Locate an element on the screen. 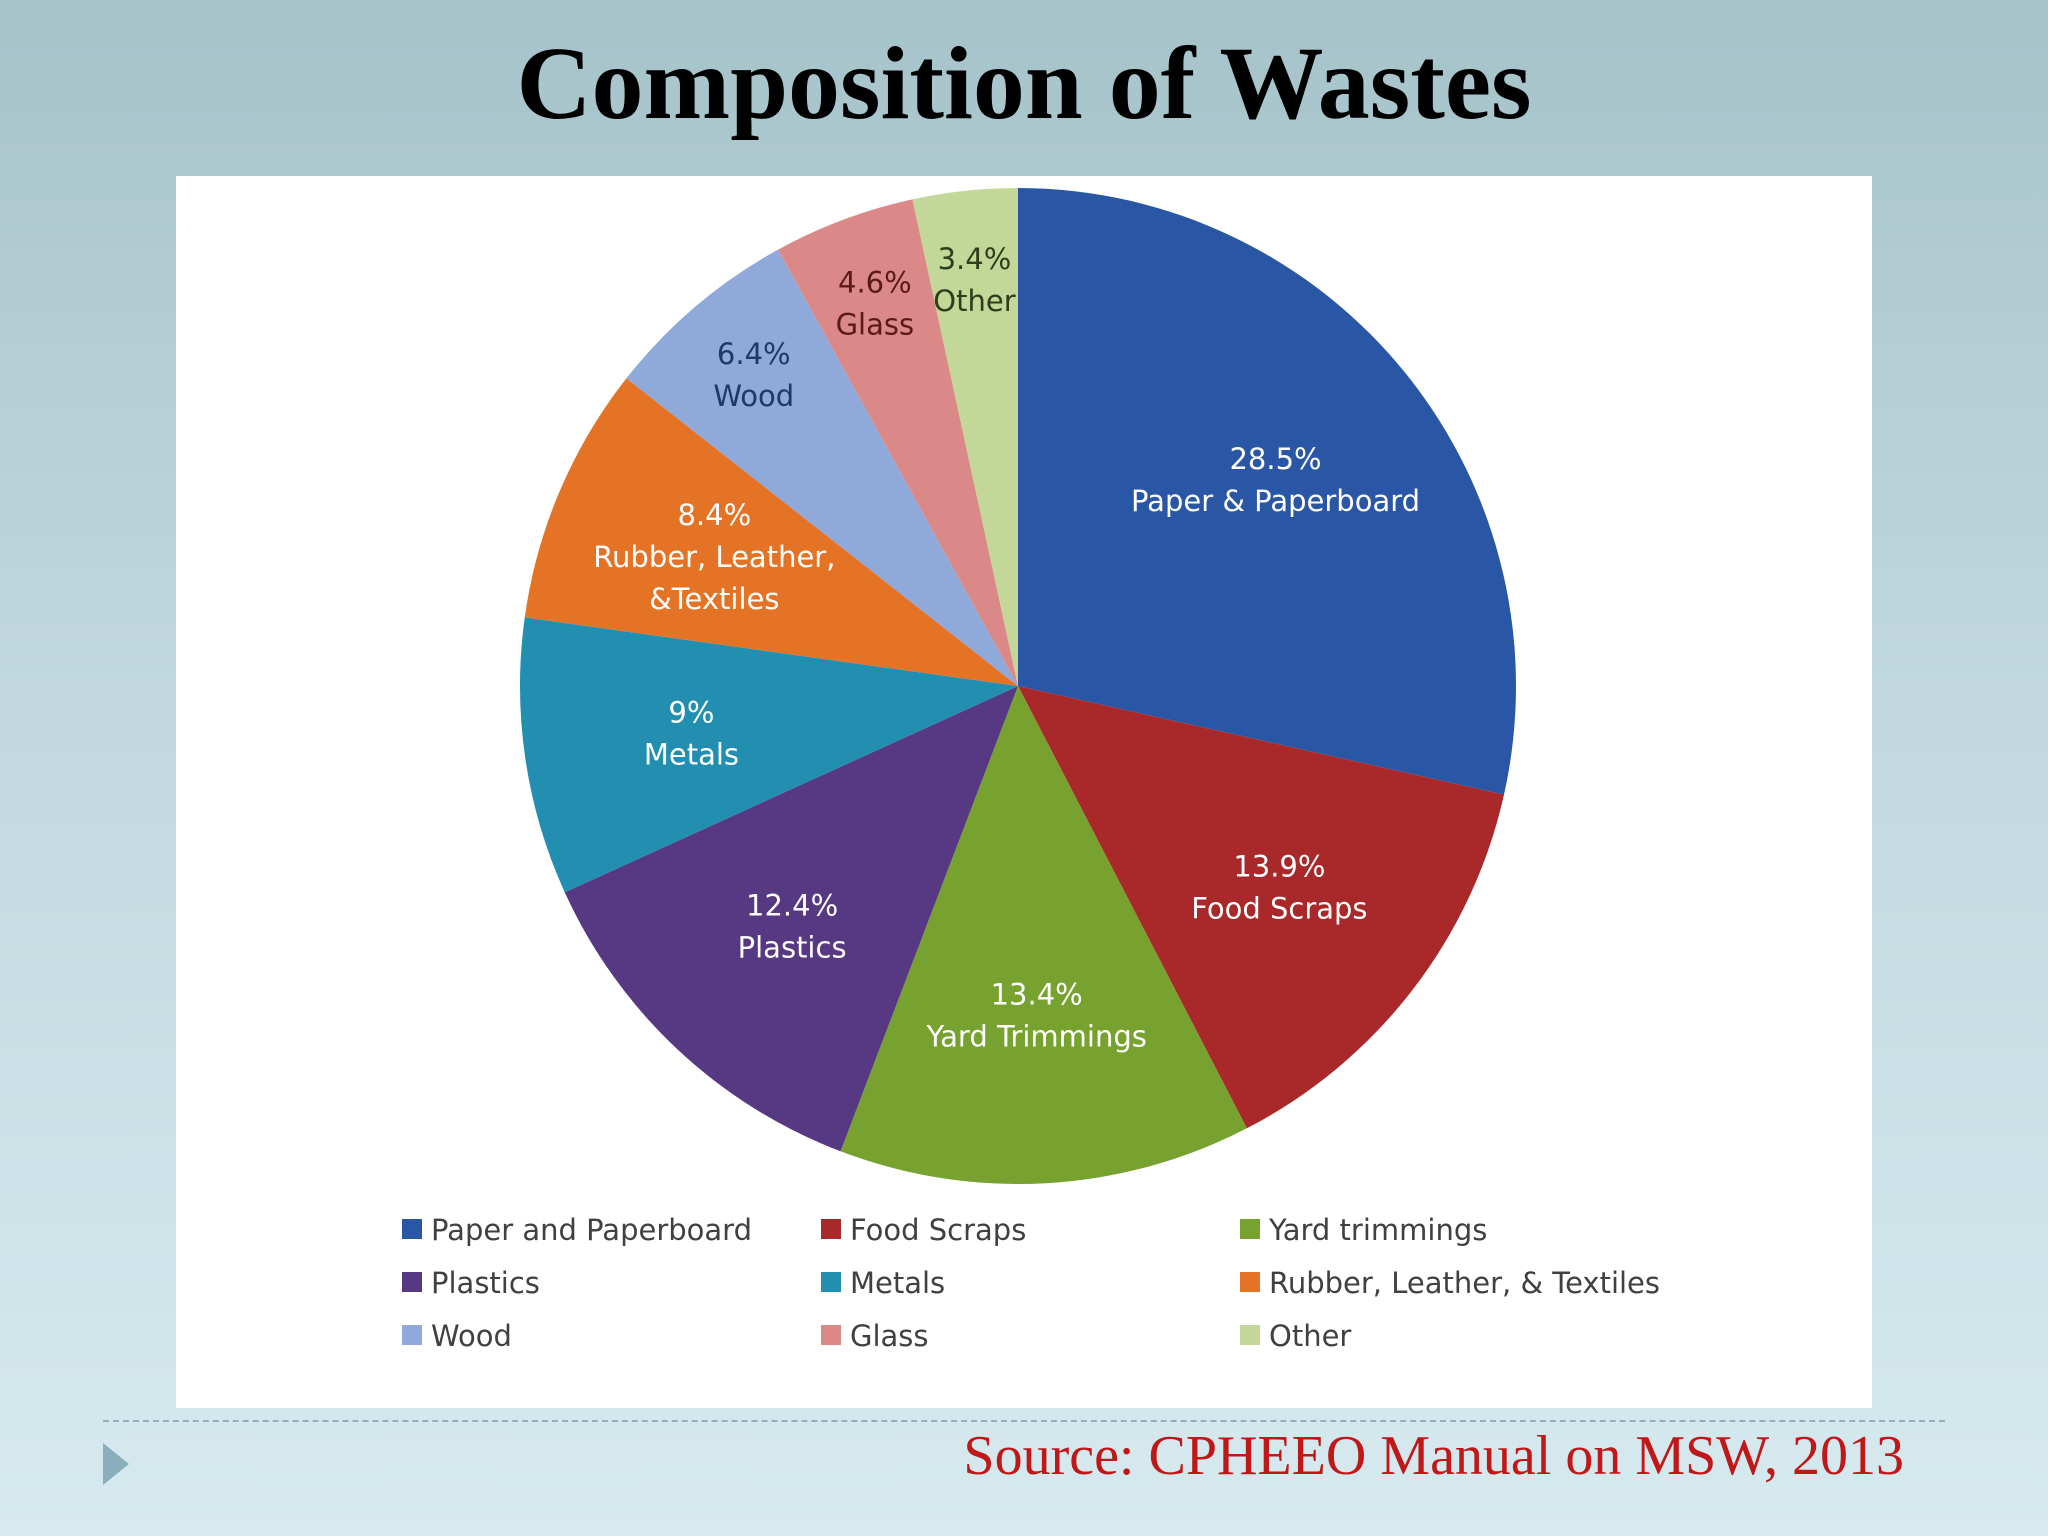 This screenshot has height=1536, width=2048. legend-item-wood: Wood is located at coordinates (457, 1336).